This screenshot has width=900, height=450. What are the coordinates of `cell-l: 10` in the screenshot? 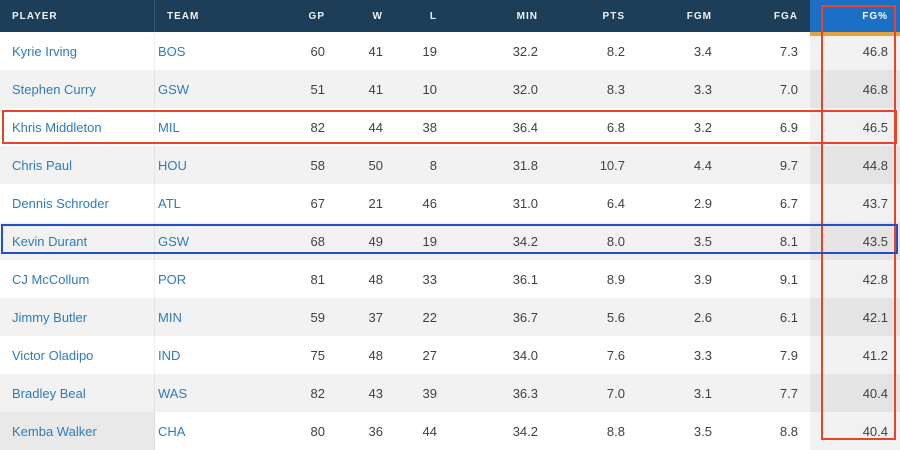 It's located at (429, 89).